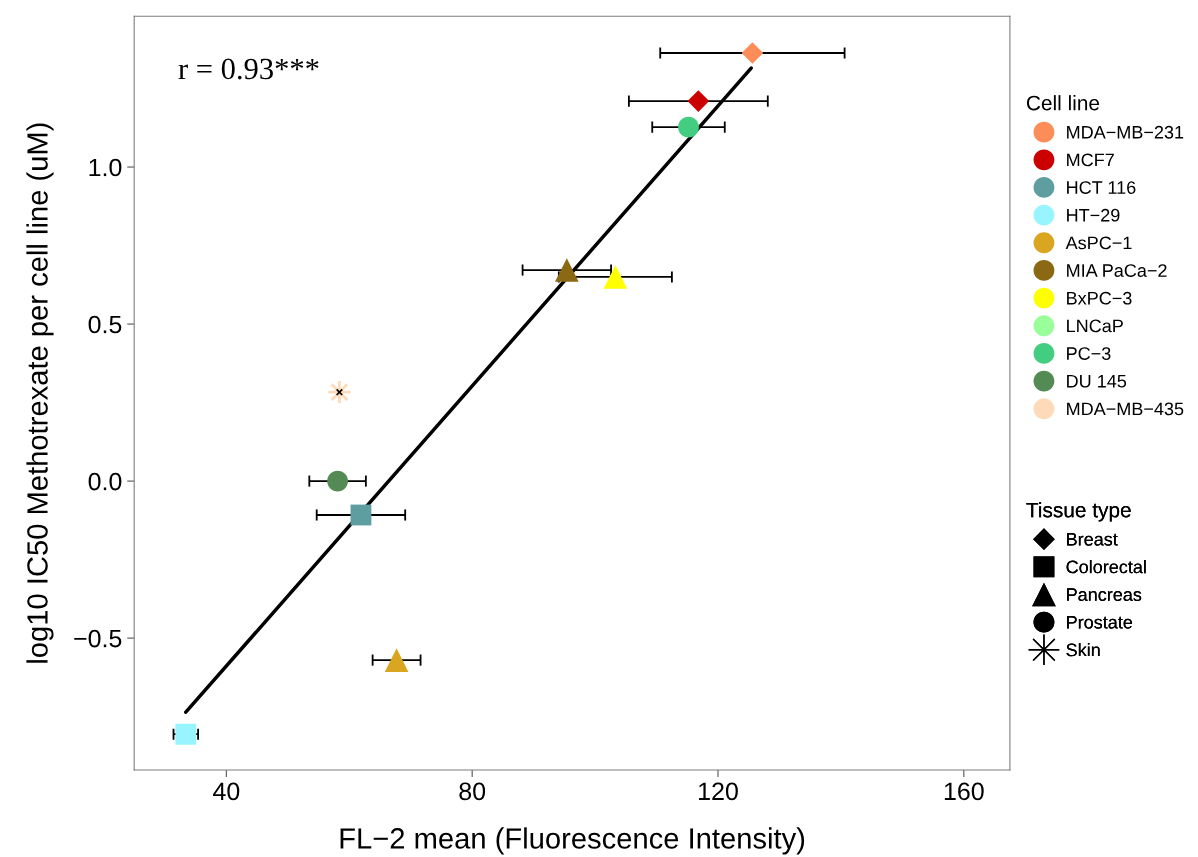  What do you see at coordinates (1093, 215) in the screenshot?
I see `legend-label: HT−29` at bounding box center [1093, 215].